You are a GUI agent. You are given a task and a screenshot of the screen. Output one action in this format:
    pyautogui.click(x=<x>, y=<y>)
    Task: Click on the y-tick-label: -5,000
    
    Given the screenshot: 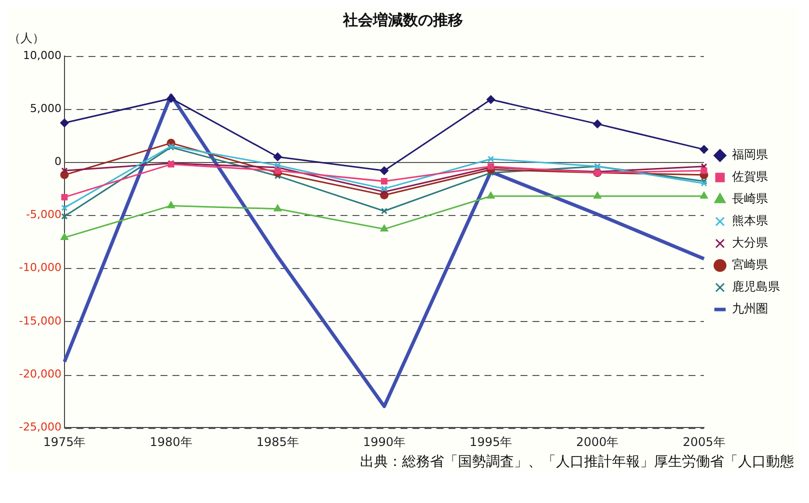 What is the action you would take?
    pyautogui.click(x=44, y=215)
    